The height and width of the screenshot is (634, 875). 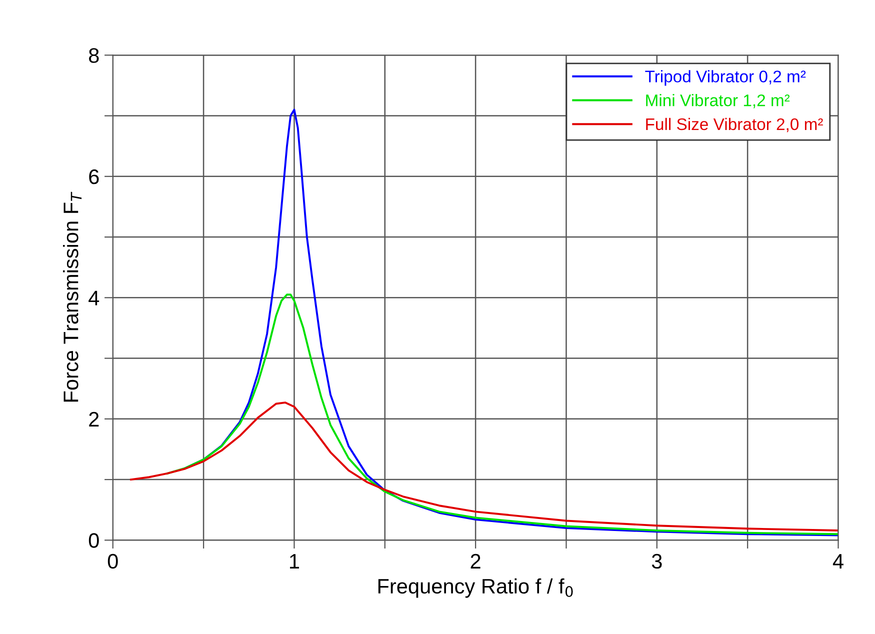 I want to click on legend-label: Mini Vibrator 1,2 m², so click(x=718, y=101).